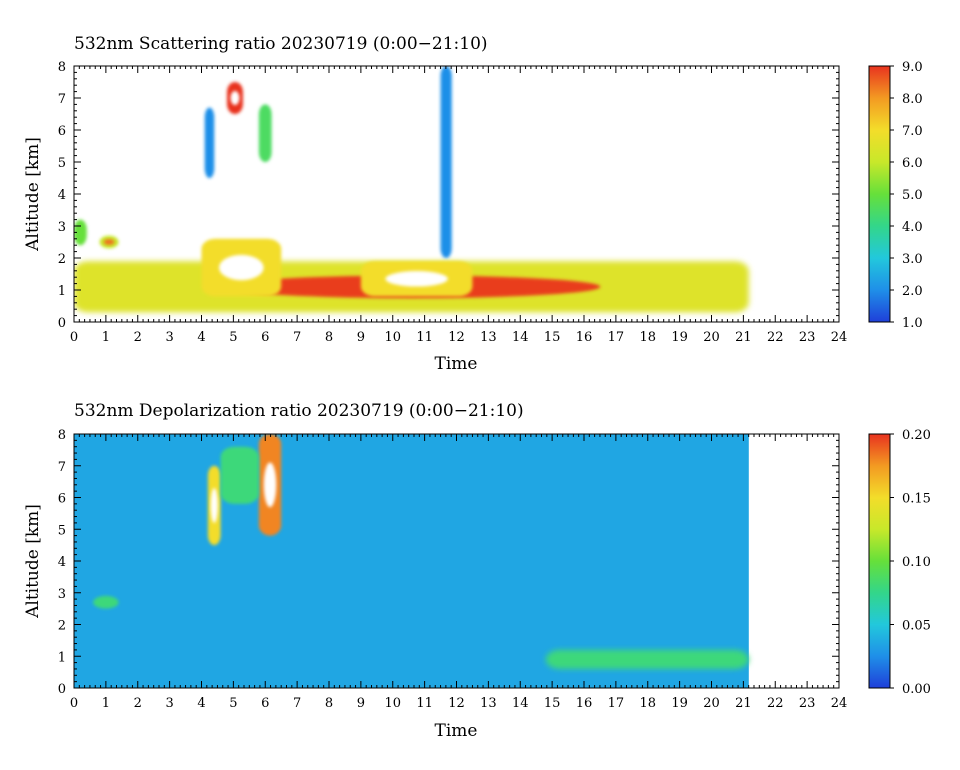 The image size is (960, 770). Describe the element at coordinates (912, 227) in the screenshot. I see `colorbar-tick-label: 4.0` at that location.